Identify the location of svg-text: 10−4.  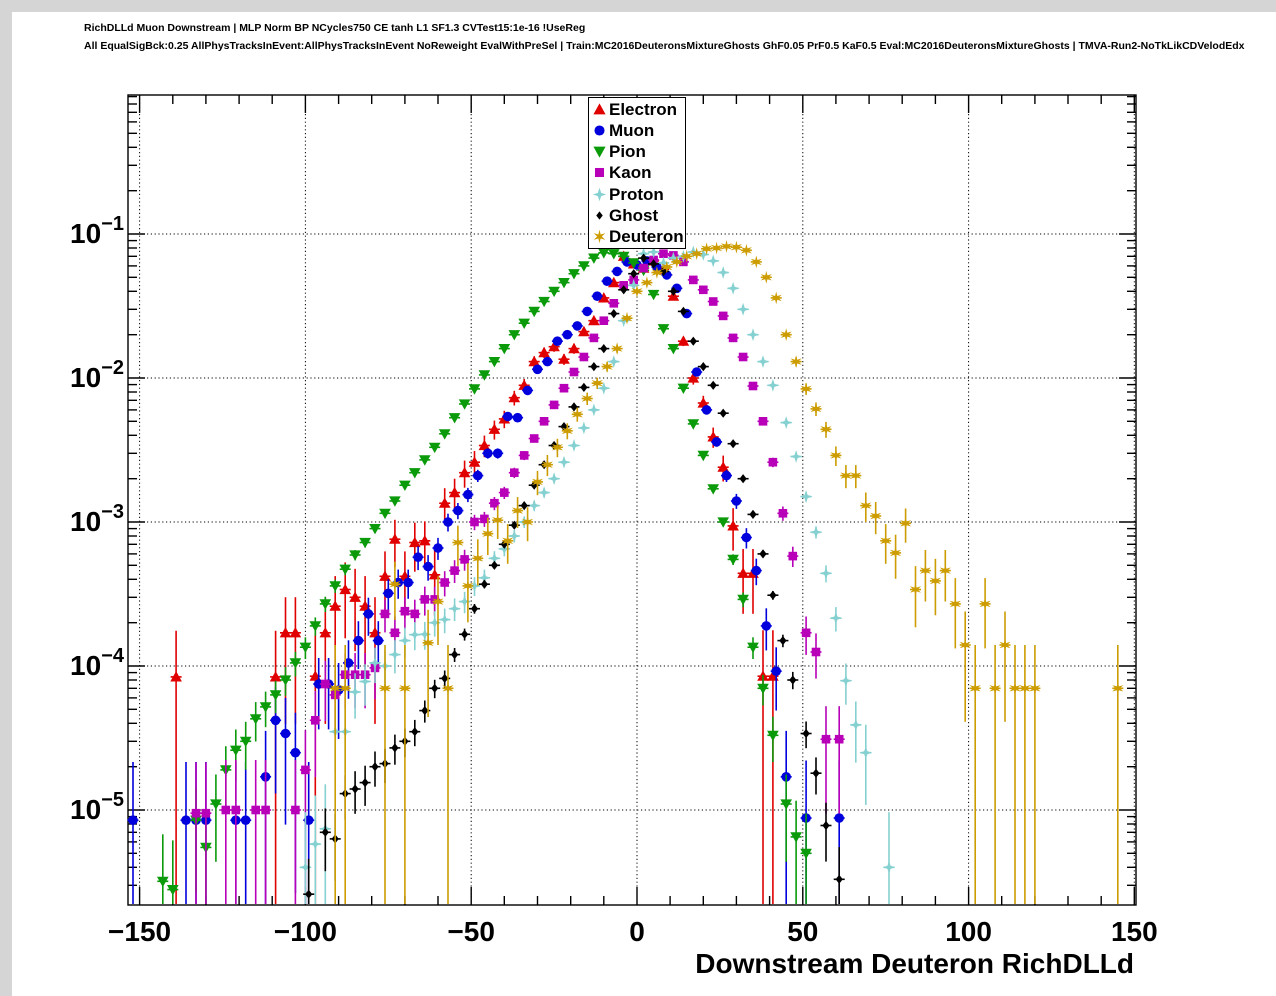
(97, 663).